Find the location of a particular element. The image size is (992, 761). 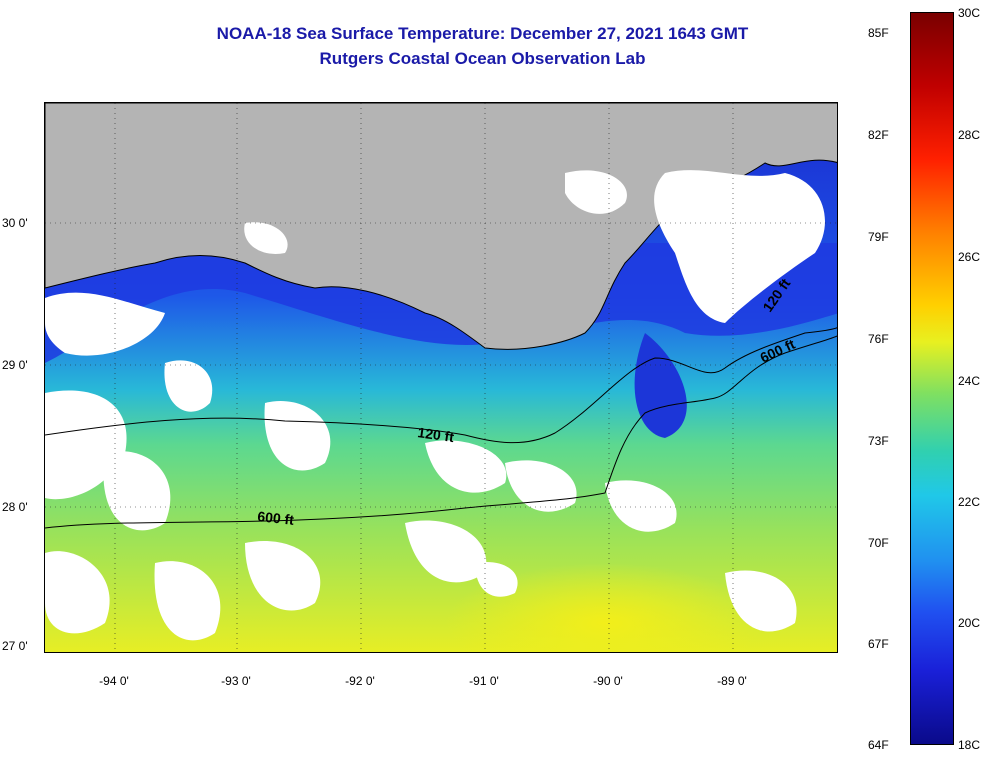

lon-label-90: -90 0' is located at coordinates (608, 681).